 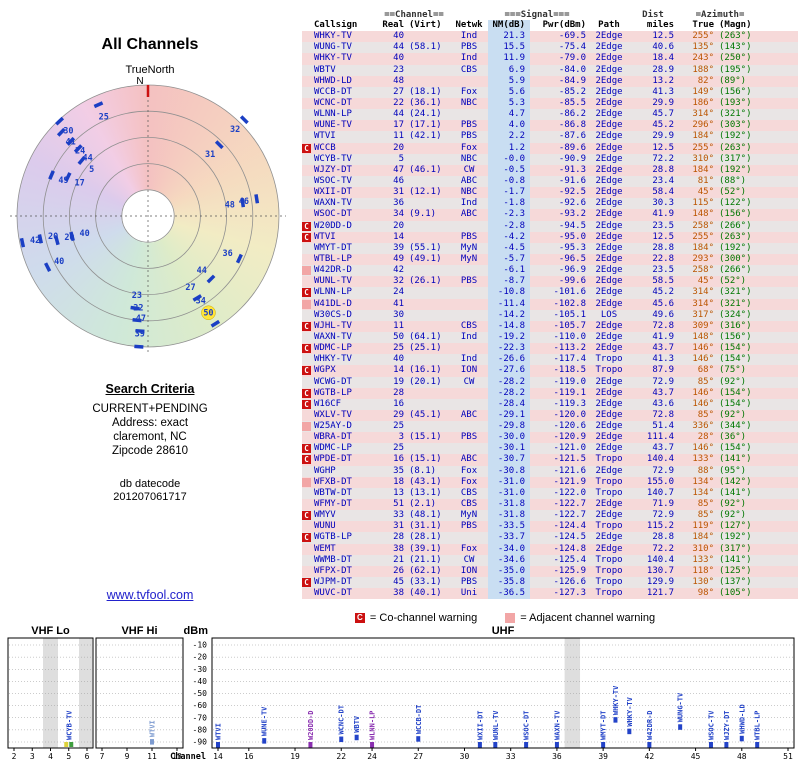 I want to click on cell-vi: (25.1), so click(x=425, y=348).